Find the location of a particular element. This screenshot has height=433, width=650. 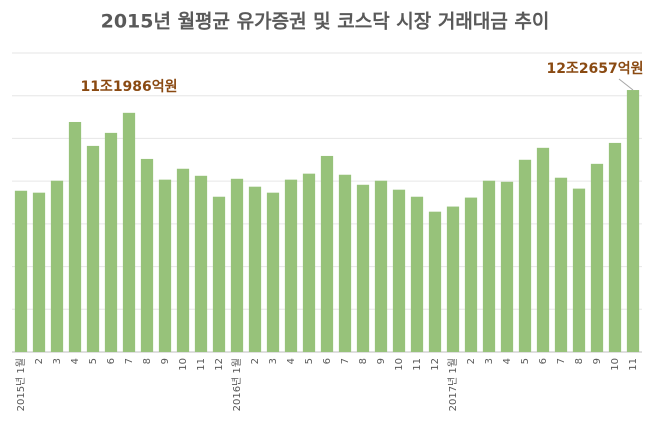

leader-line is located at coordinates (626, 84).